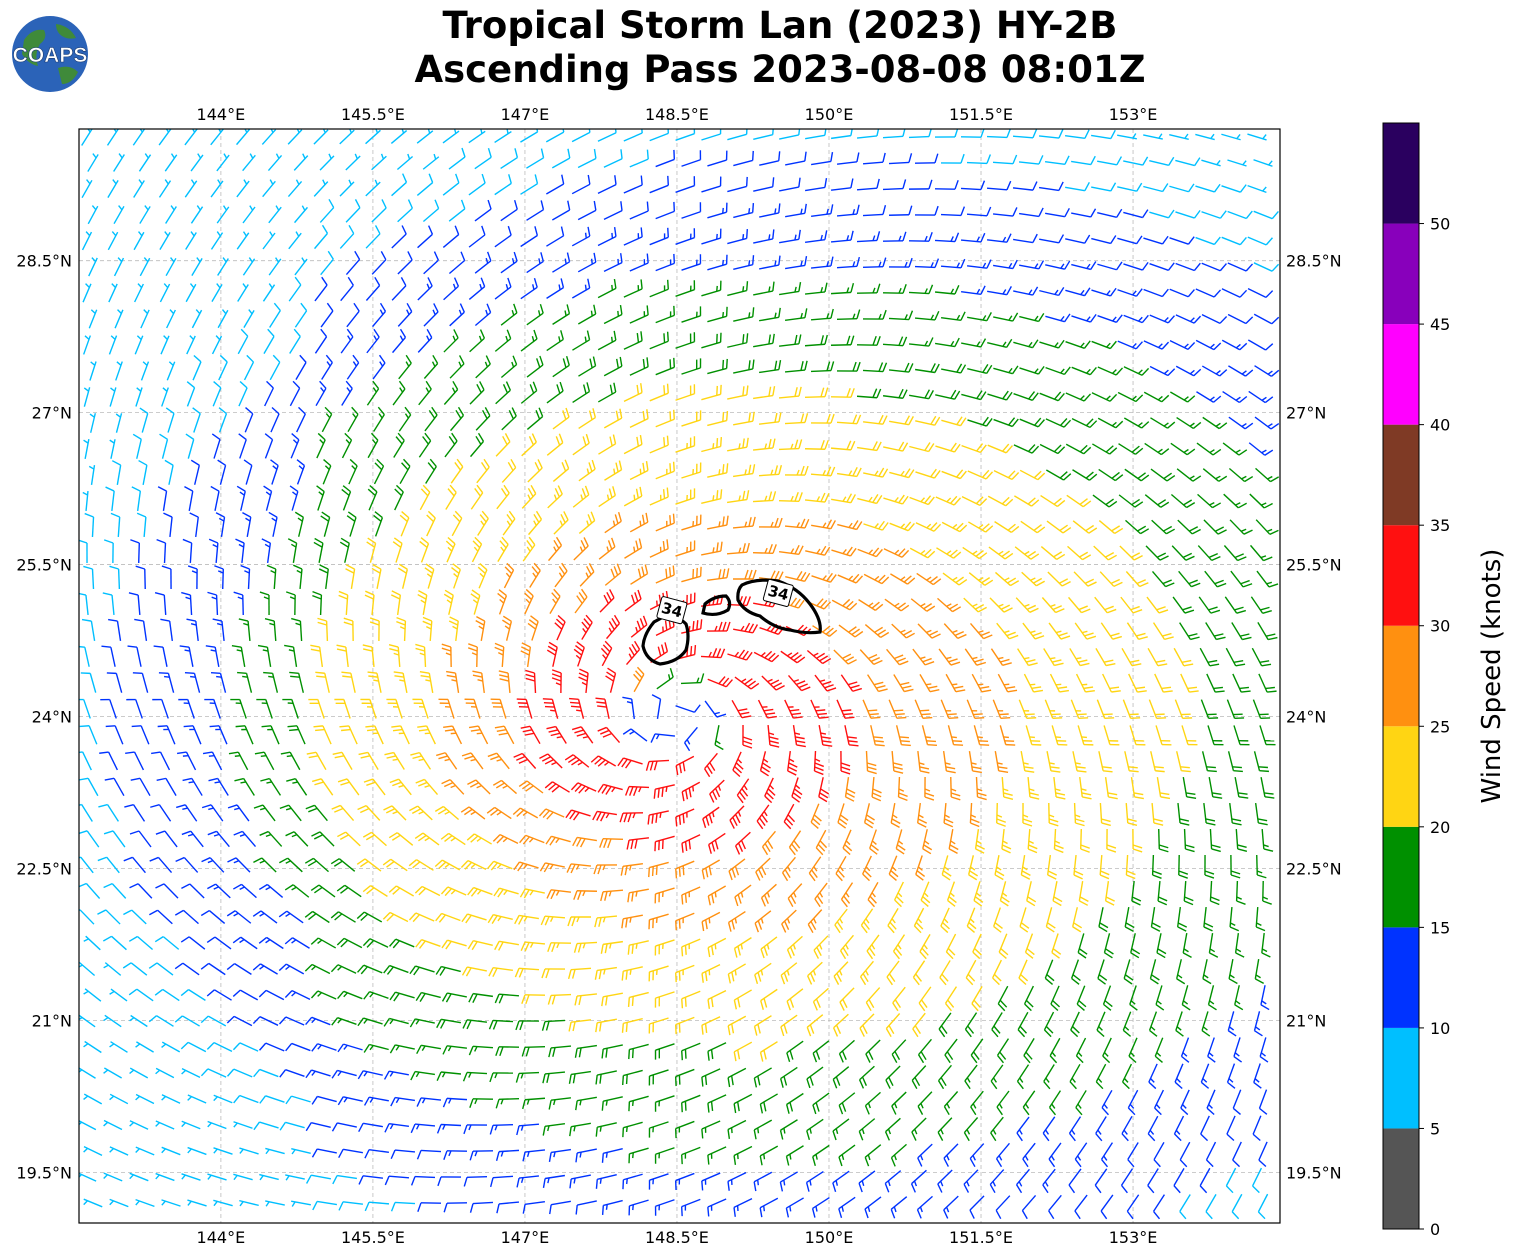 This screenshot has height=1259, width=1519. What do you see at coordinates (1440, 525) in the screenshot?
I see `colorbar-tick-label: 35` at bounding box center [1440, 525].